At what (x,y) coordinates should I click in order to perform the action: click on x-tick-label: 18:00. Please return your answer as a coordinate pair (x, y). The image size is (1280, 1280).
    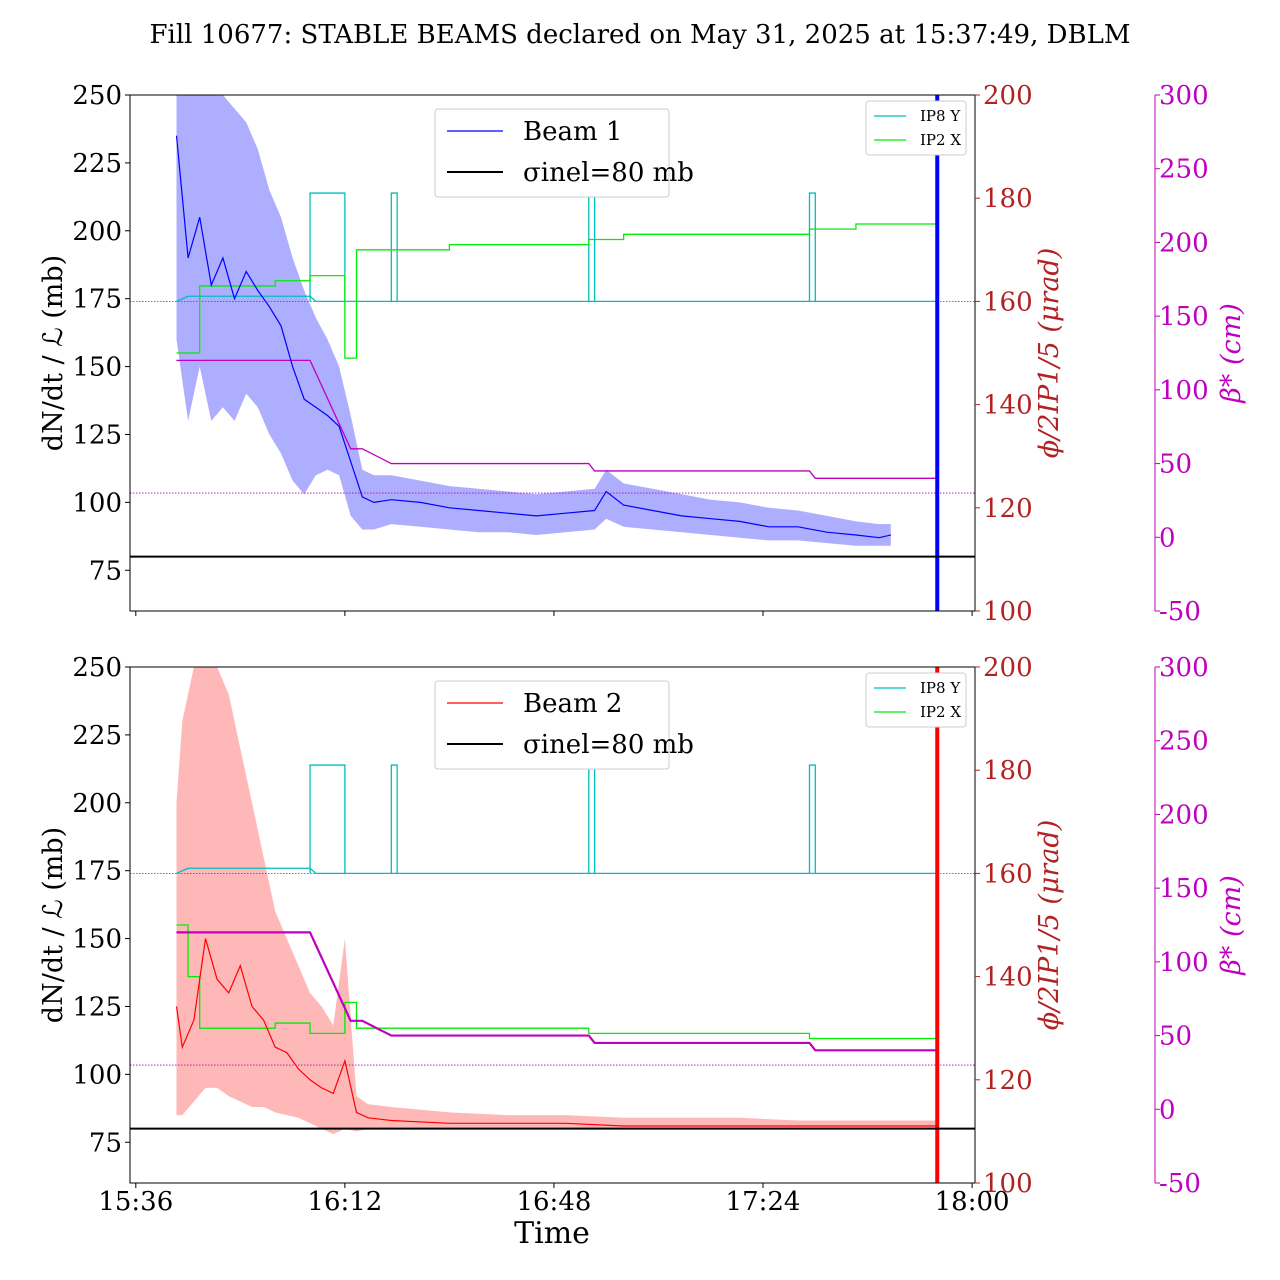
    Looking at the image, I should click on (972, 1202).